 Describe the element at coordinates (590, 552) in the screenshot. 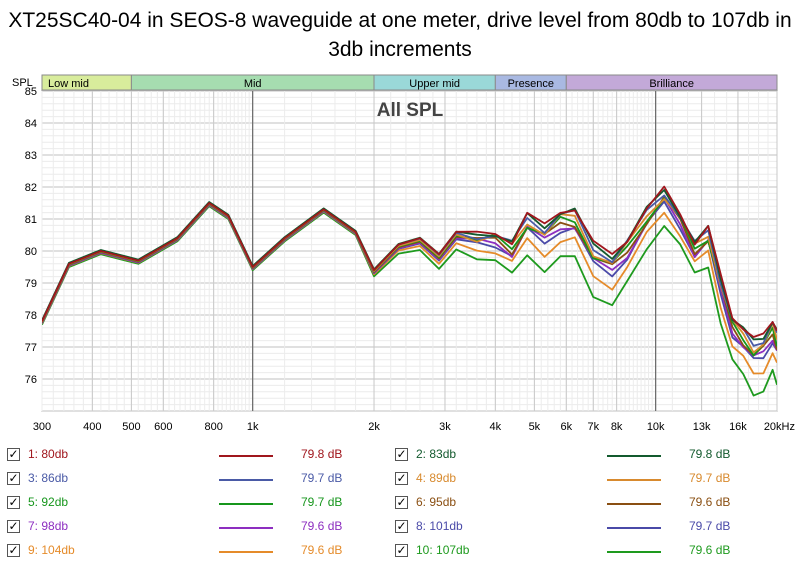

I see `legend-entry: ✓ 10: 107db 79.6 dB` at that location.